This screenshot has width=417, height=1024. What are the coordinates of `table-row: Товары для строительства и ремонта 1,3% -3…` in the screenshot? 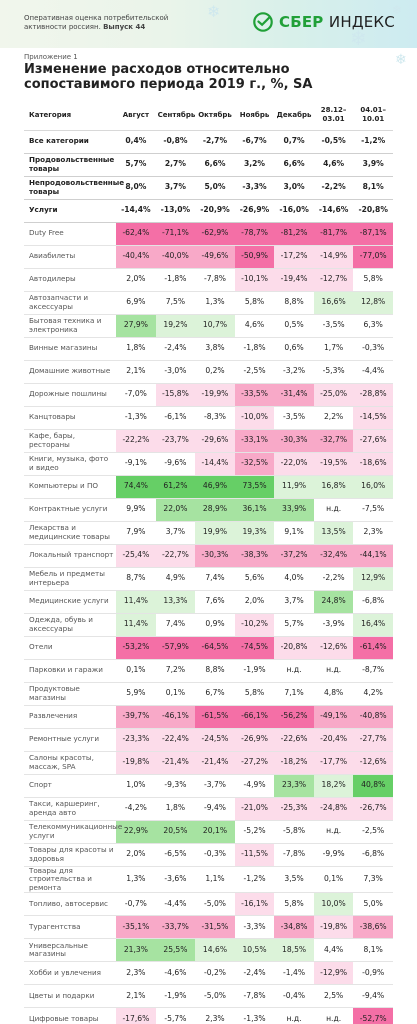 It's located at (208, 879).